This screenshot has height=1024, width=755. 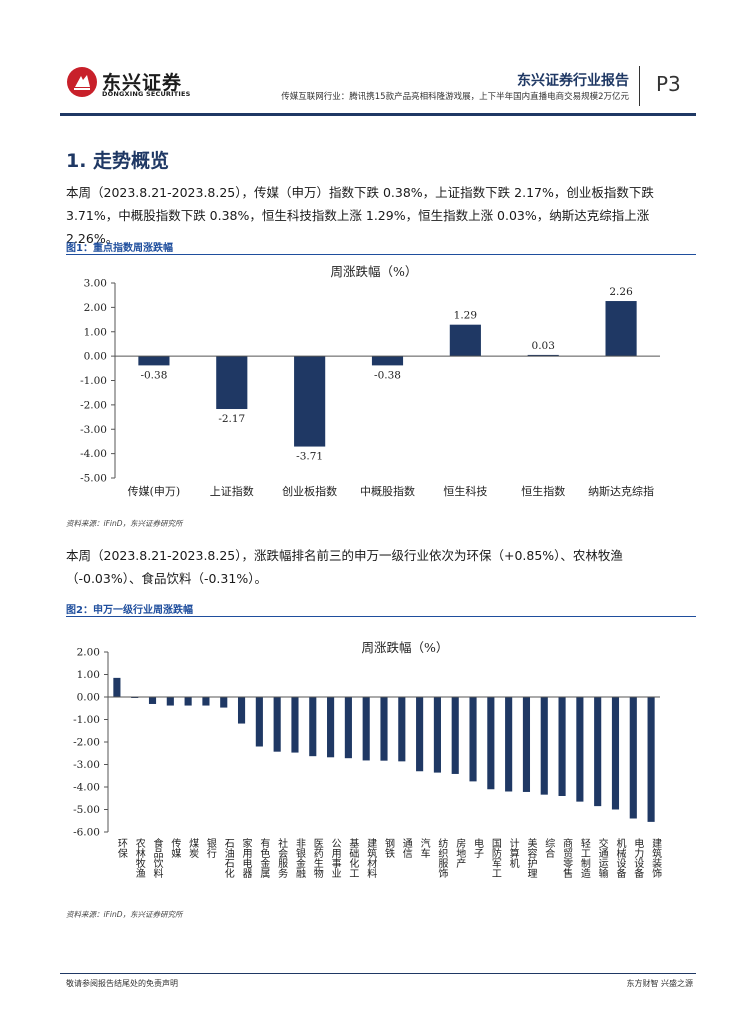 What do you see at coordinates (424, 848) in the screenshot?
I see `chart2-x-label: 汽车` at bounding box center [424, 848].